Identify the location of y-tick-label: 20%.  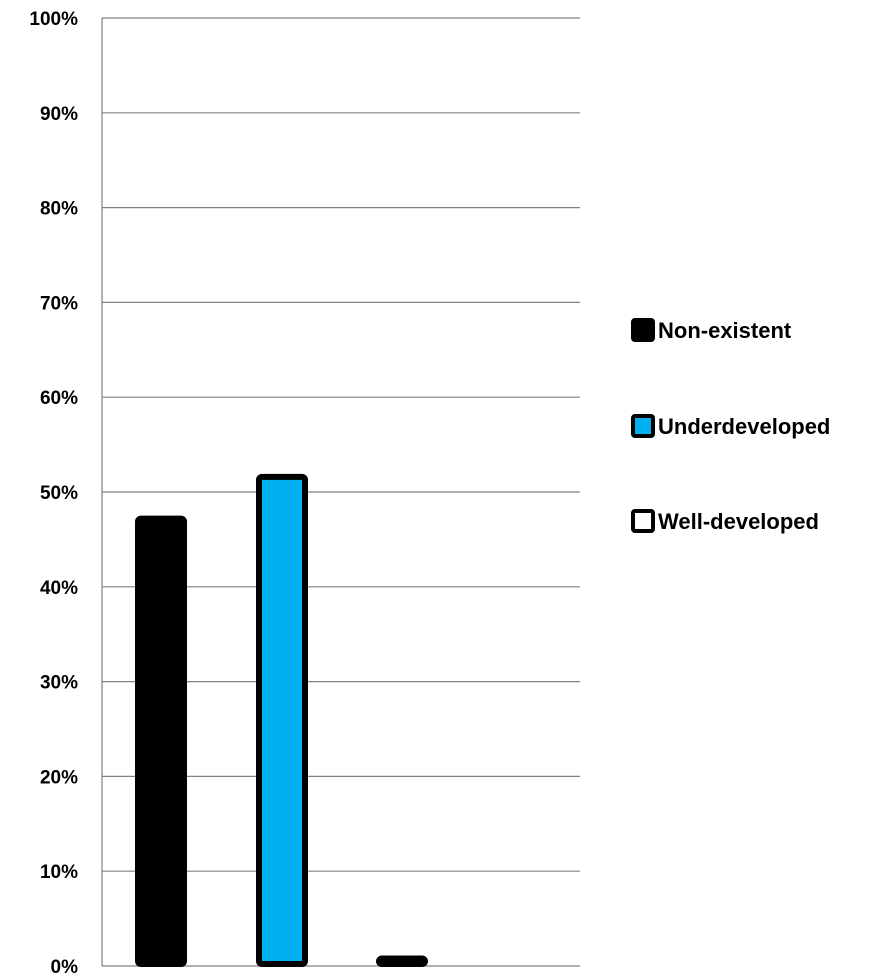
(59, 777).